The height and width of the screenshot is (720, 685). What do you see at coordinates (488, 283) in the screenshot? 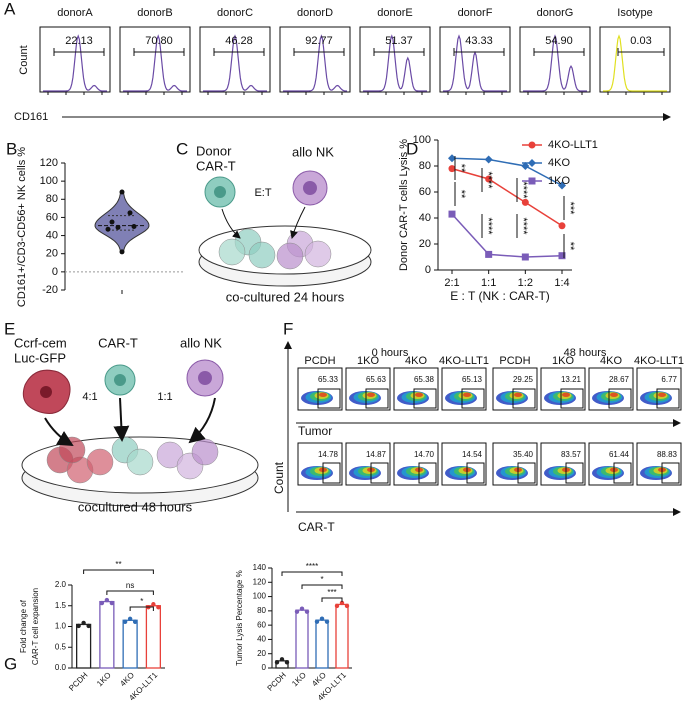
I see `x-tick-label: 1:1` at bounding box center [488, 283].